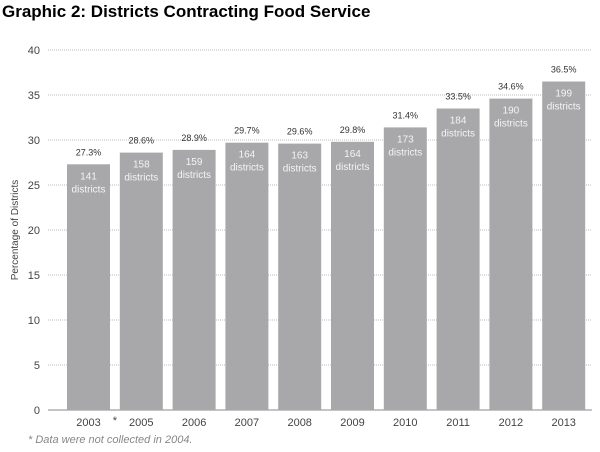  Describe the element at coordinates (88, 176) in the screenshot. I see `district-count-label: 141` at that location.